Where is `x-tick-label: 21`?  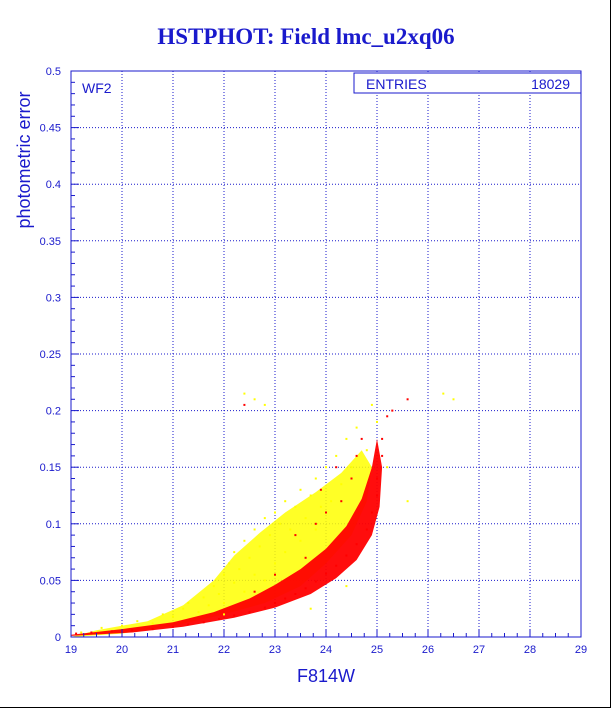 x-tick-label: 21 is located at coordinates (173, 650).